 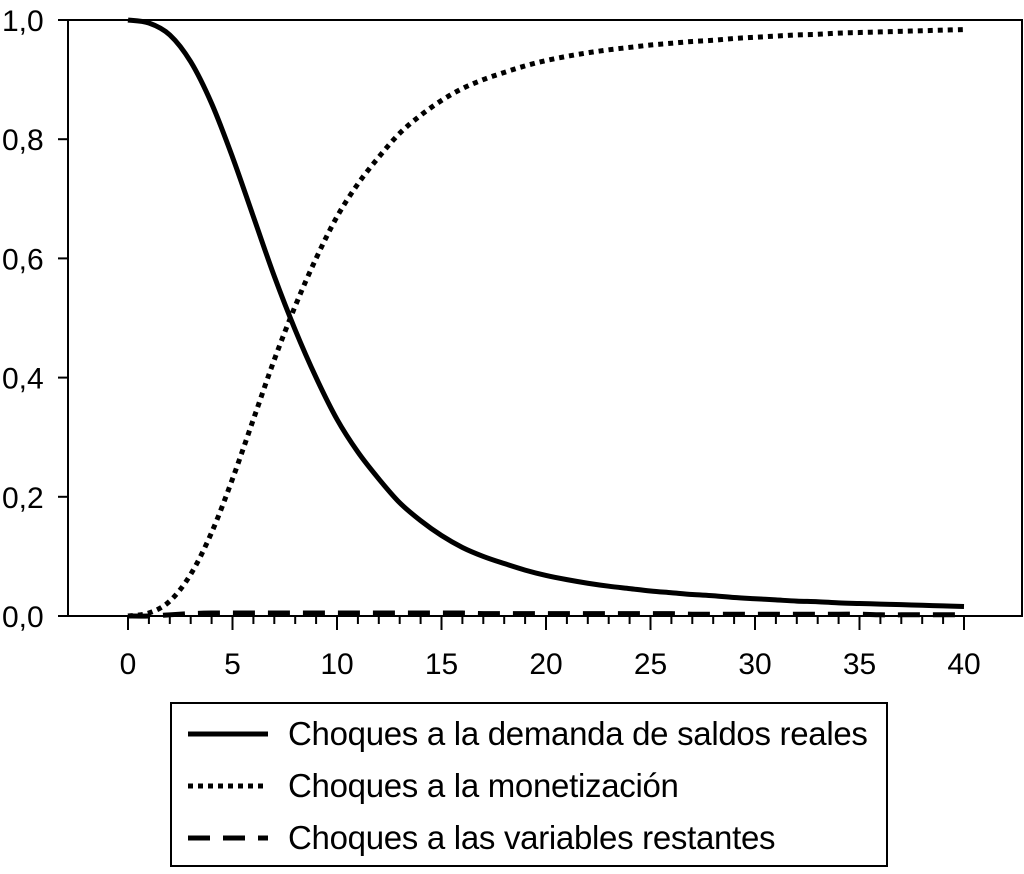 I want to click on x-tick-label: 5, so click(x=232, y=664).